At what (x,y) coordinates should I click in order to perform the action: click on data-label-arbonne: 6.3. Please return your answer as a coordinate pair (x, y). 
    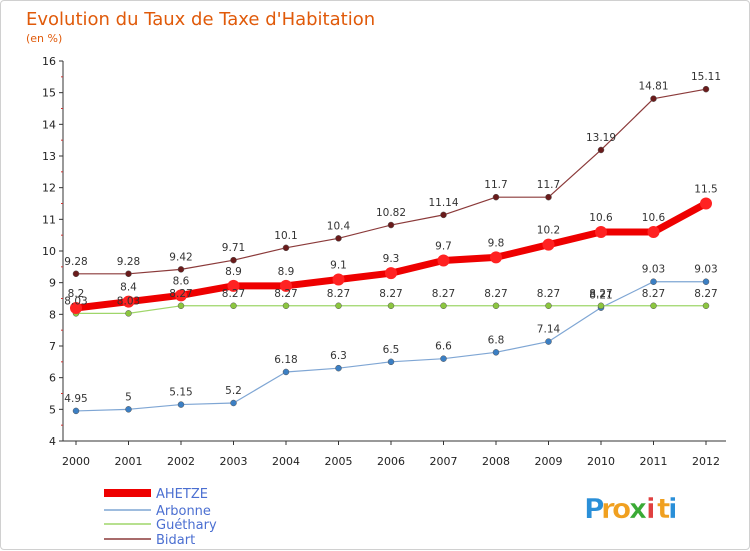
    Looking at the image, I should click on (338, 356).